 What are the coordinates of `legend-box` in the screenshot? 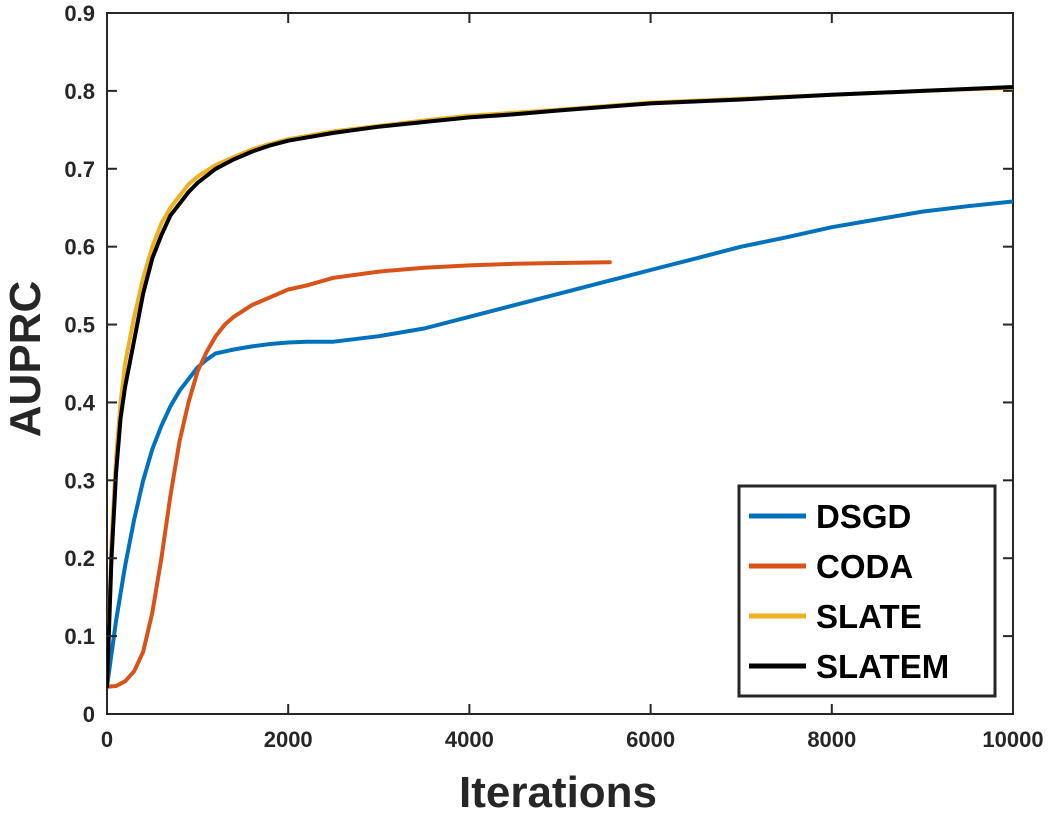 It's located at (867, 591).